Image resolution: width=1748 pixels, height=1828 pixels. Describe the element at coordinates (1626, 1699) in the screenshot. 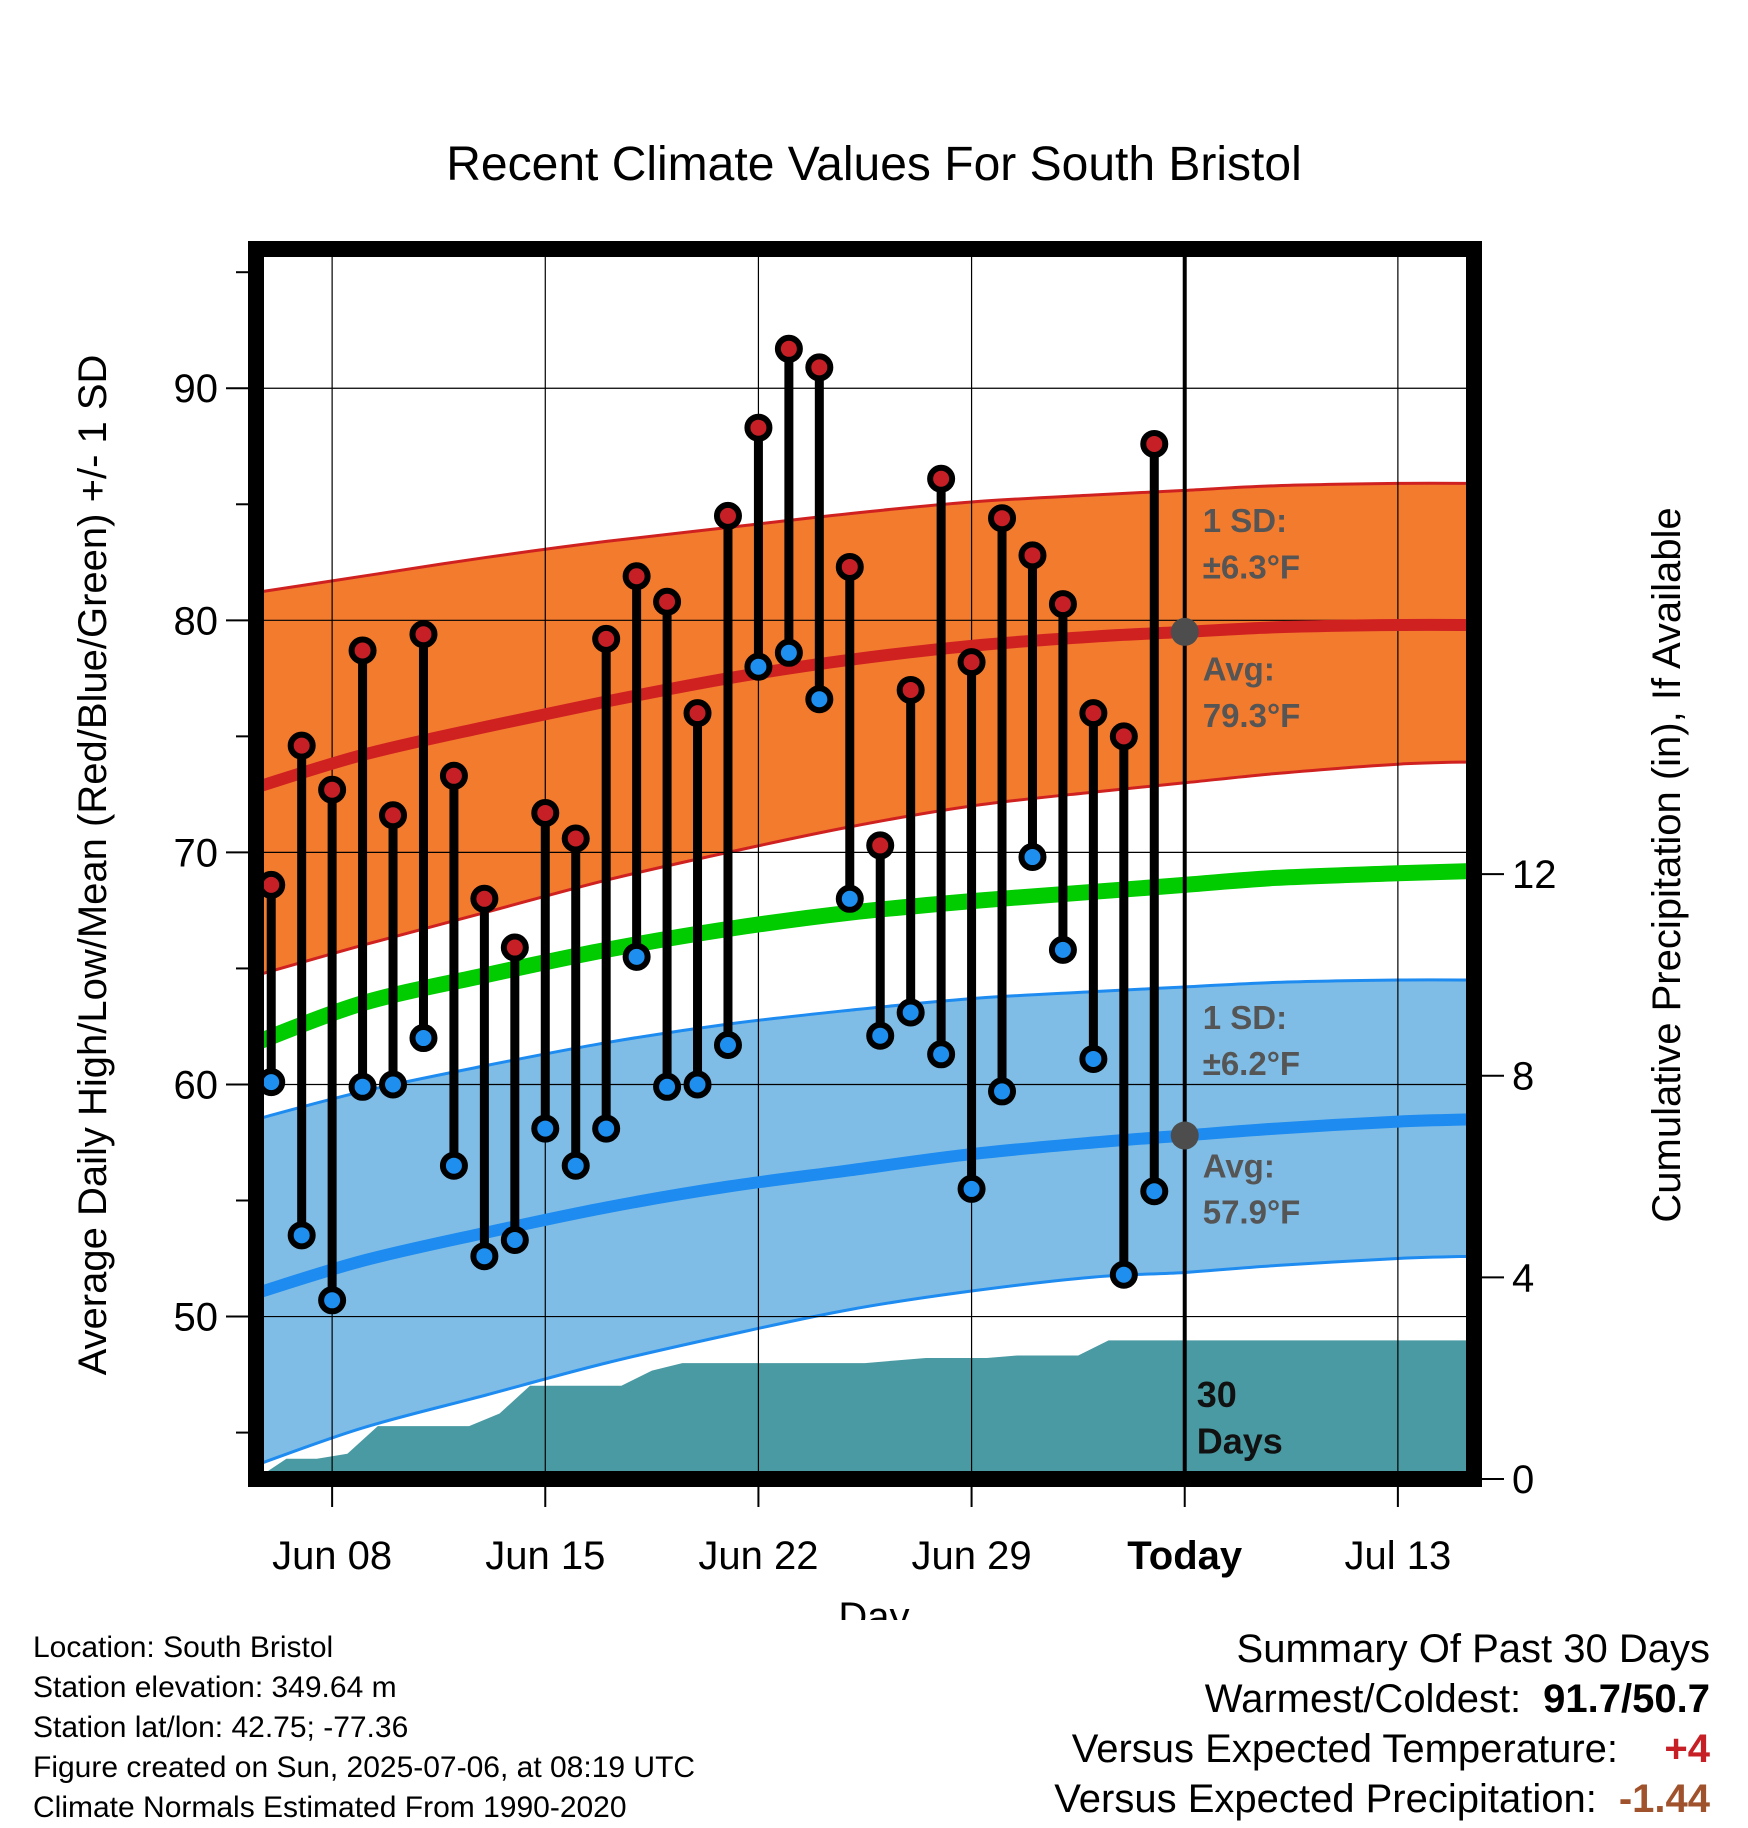

I see `warm-cold-value: 91.7/50.7` at that location.